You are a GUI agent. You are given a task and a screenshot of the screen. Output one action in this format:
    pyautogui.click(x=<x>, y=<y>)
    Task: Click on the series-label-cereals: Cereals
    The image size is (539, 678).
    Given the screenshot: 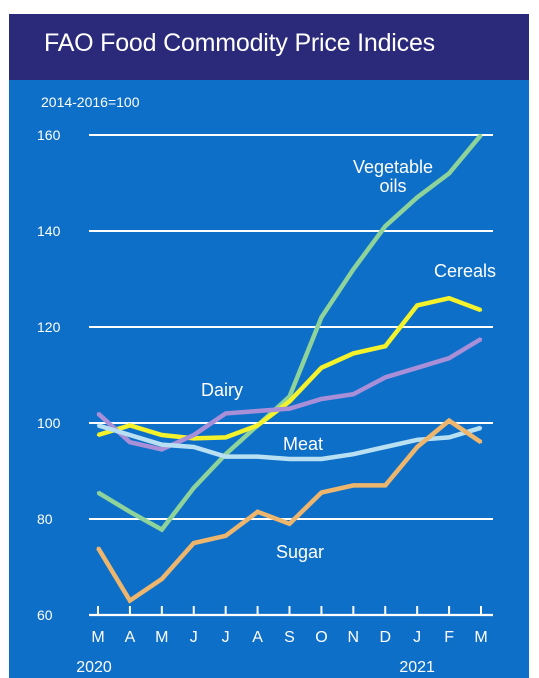 What is the action you would take?
    pyautogui.click(x=465, y=271)
    